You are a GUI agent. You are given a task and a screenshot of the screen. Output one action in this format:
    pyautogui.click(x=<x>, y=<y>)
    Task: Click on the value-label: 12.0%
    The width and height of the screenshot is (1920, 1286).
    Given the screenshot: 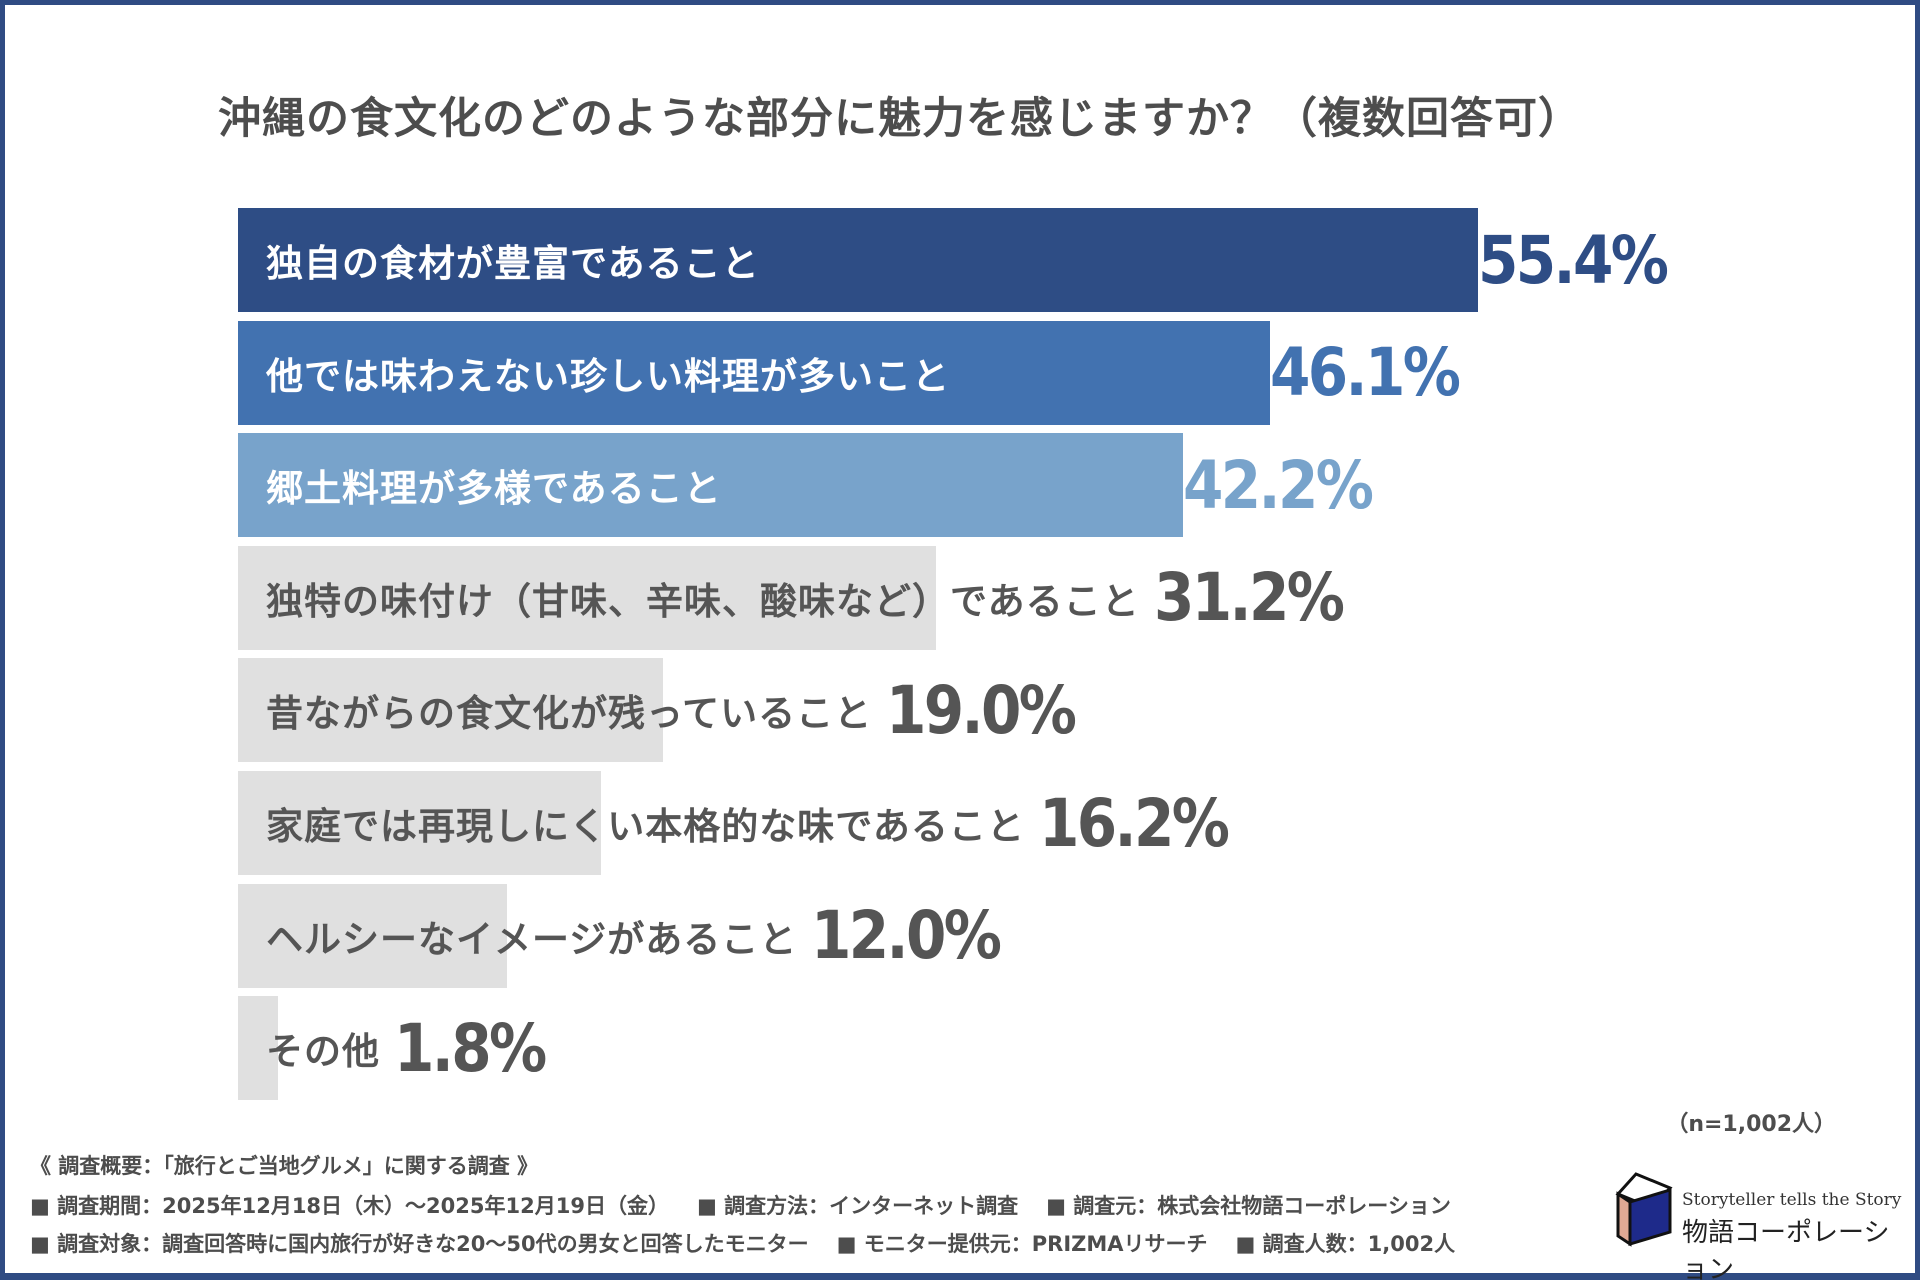 What is the action you would take?
    pyautogui.click(x=906, y=936)
    